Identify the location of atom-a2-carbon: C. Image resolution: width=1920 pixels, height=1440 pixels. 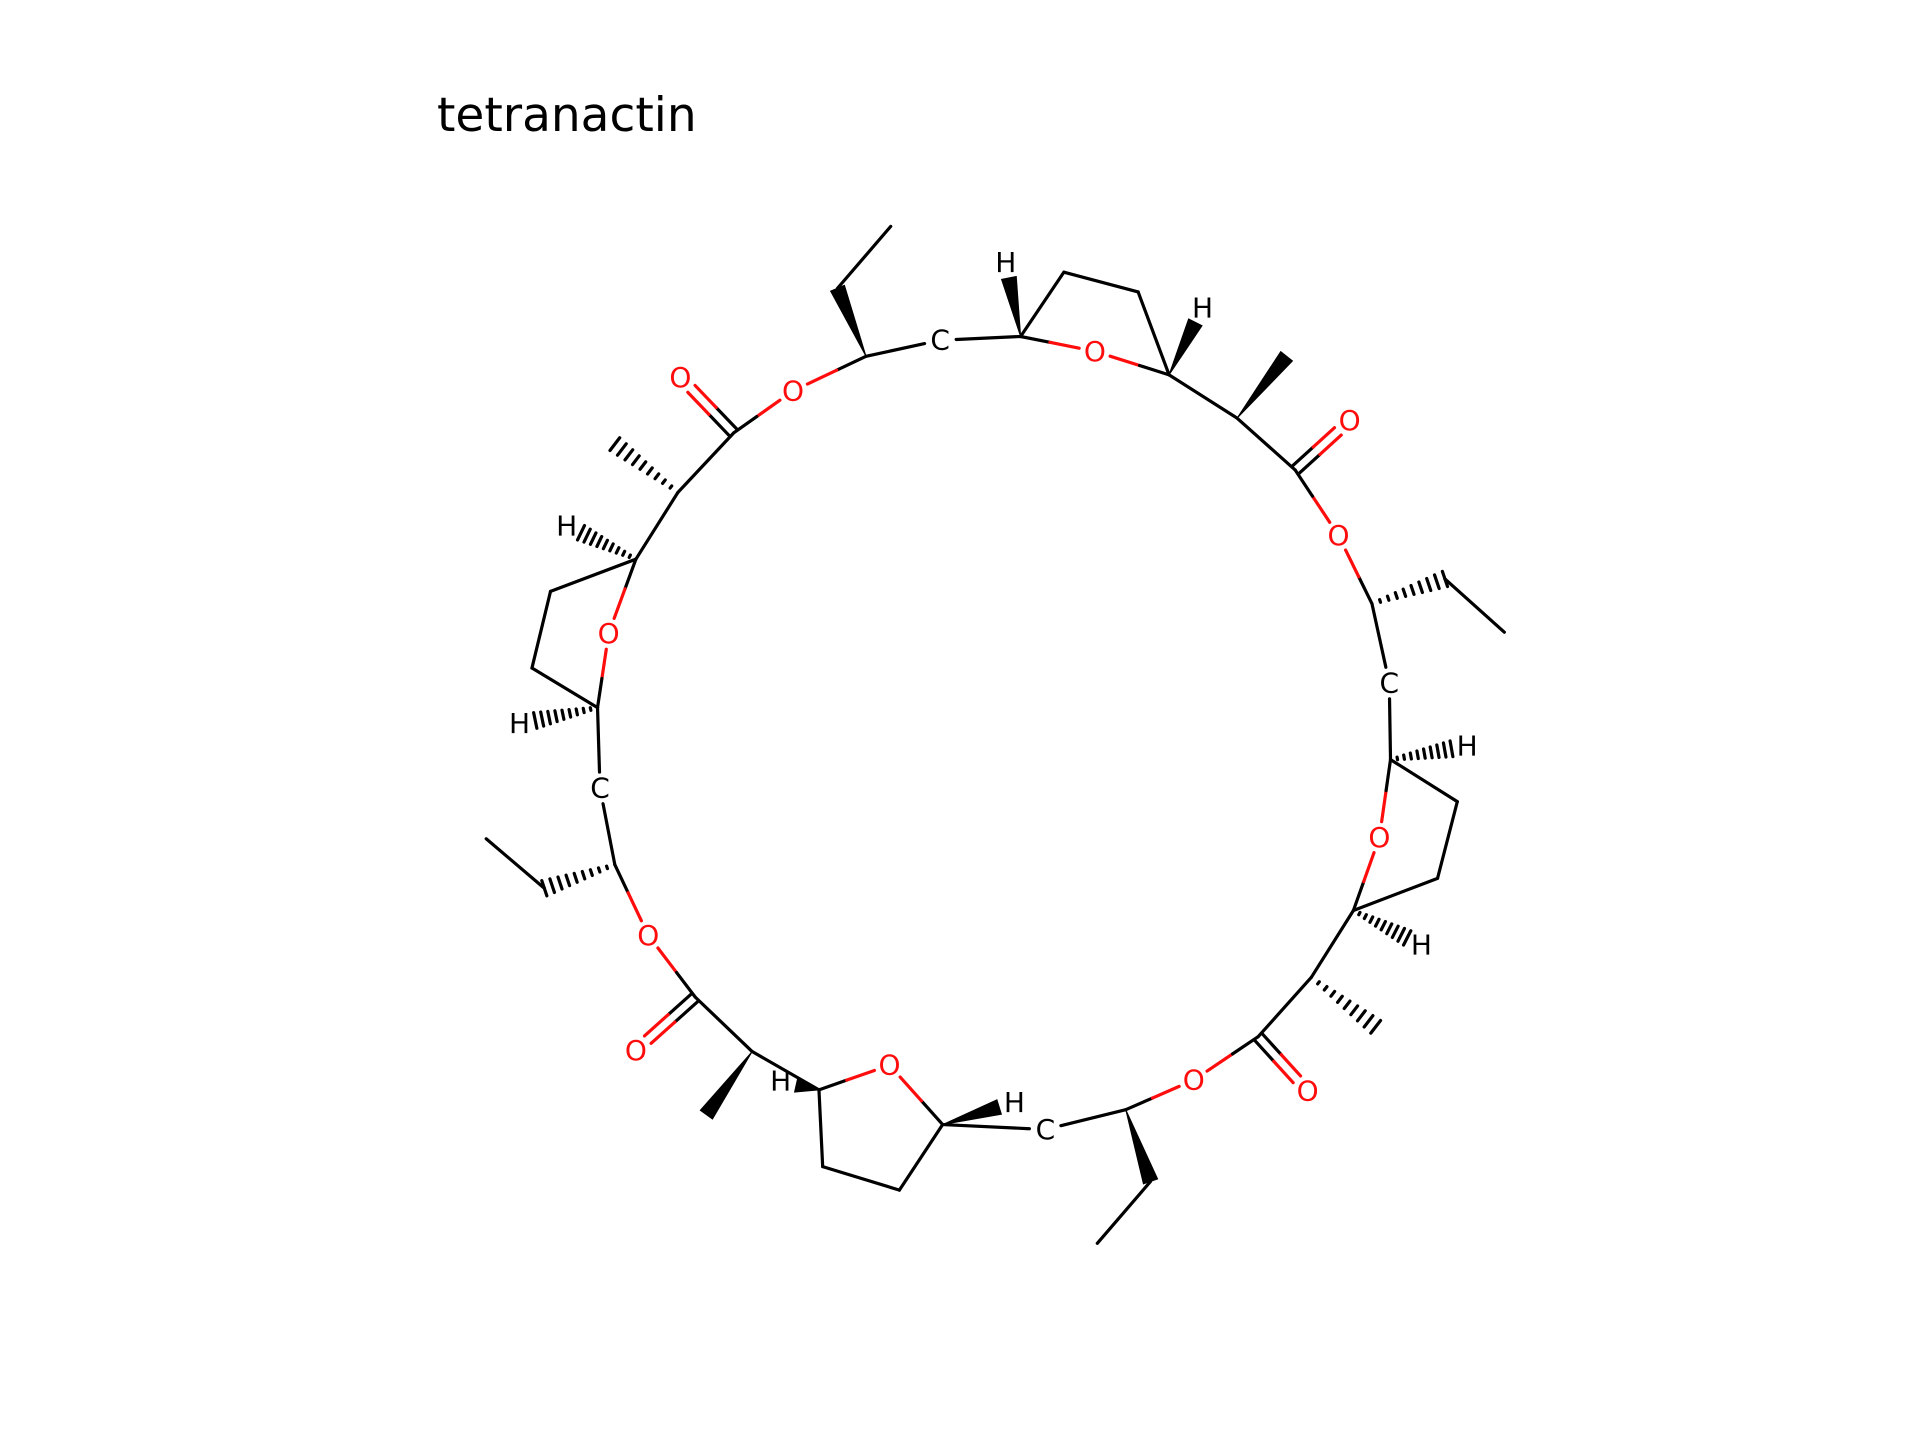
(940, 340).